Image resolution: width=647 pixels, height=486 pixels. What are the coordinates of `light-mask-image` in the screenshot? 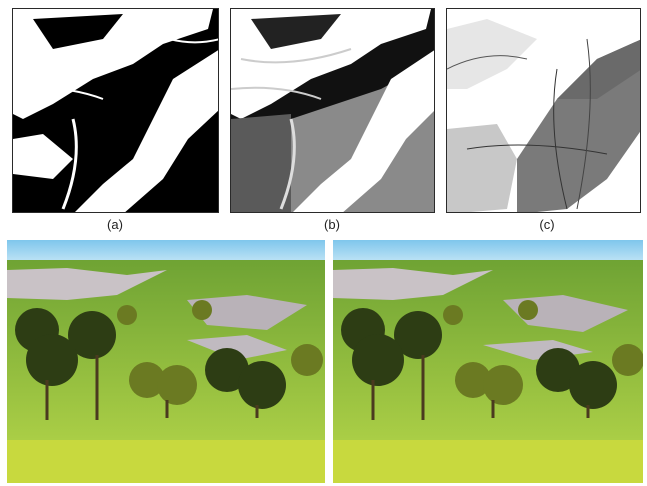 It's located at (543, 110).